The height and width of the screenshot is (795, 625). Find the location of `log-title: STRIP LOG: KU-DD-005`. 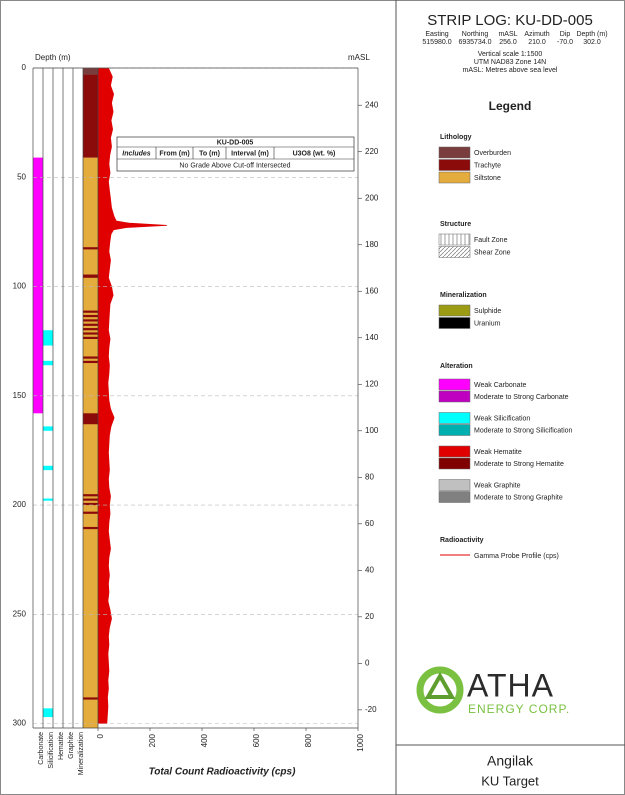

log-title: STRIP LOG: KU-DD-005 is located at coordinates (510, 20).